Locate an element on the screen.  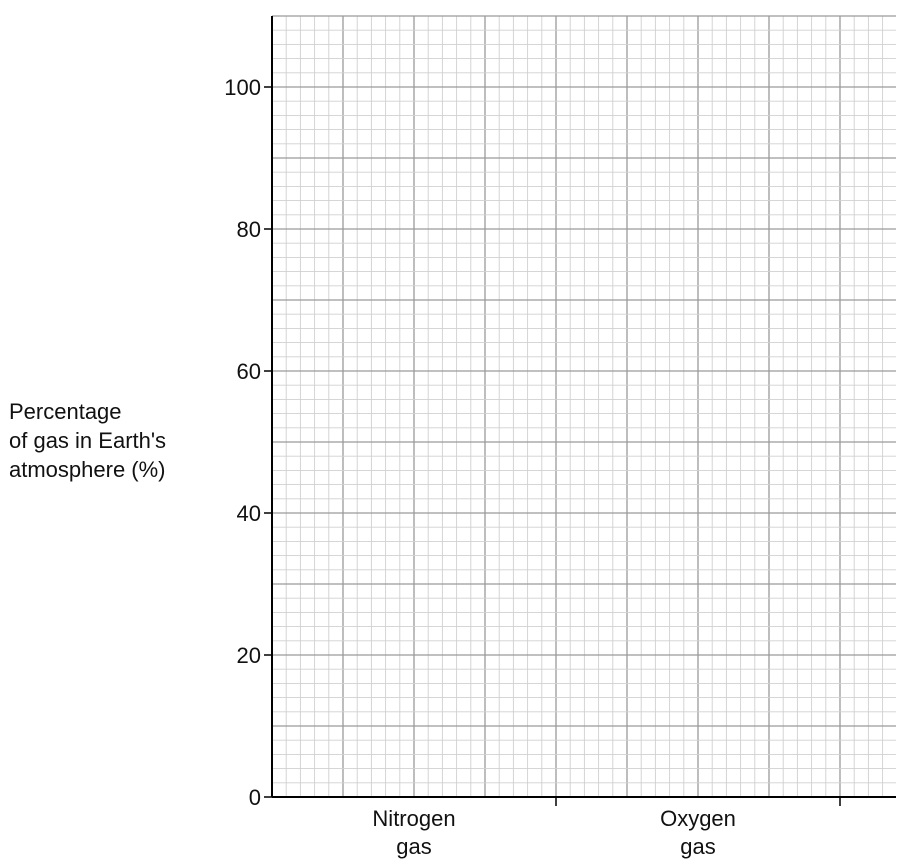
x-category-labels: Nitrogen gas Oxygen gas is located at coordinates (553, 832).